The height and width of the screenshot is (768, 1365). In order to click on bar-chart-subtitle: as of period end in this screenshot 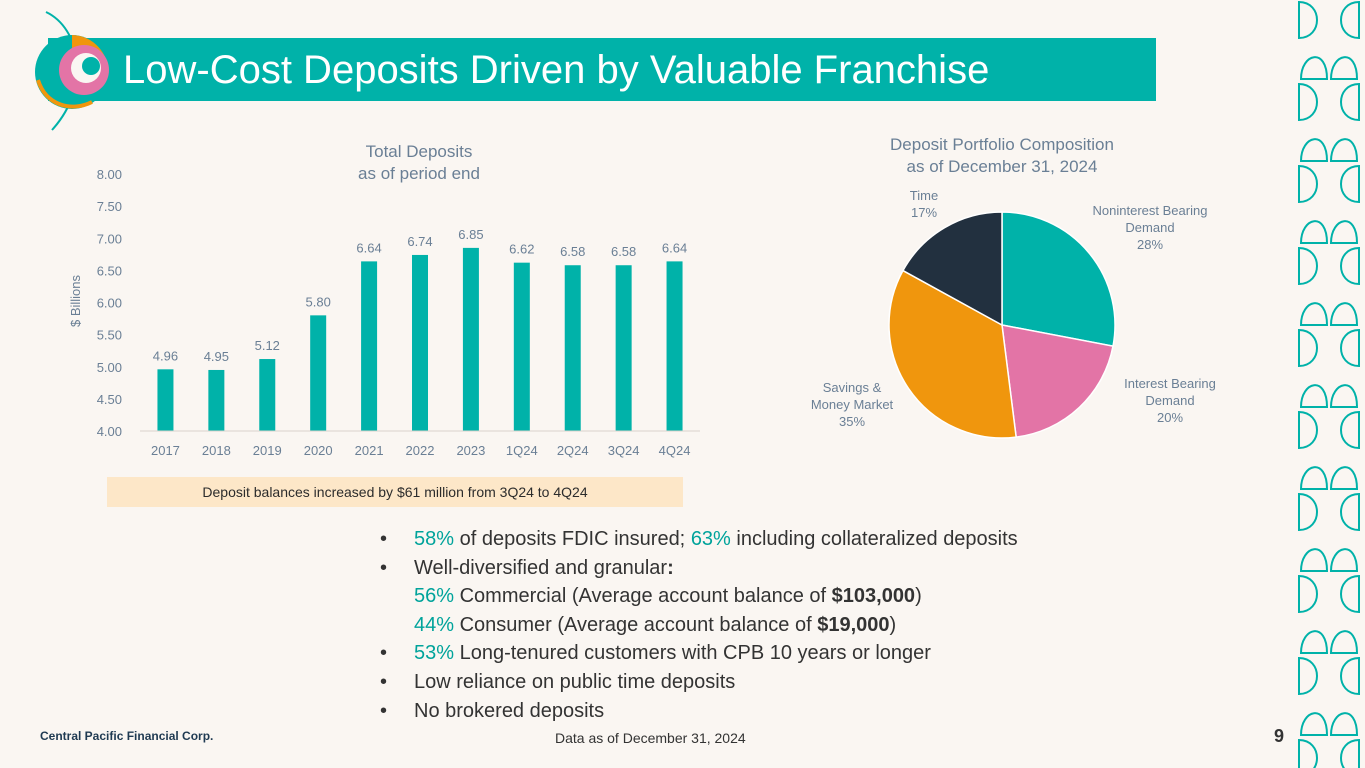, I will do `click(419, 173)`.